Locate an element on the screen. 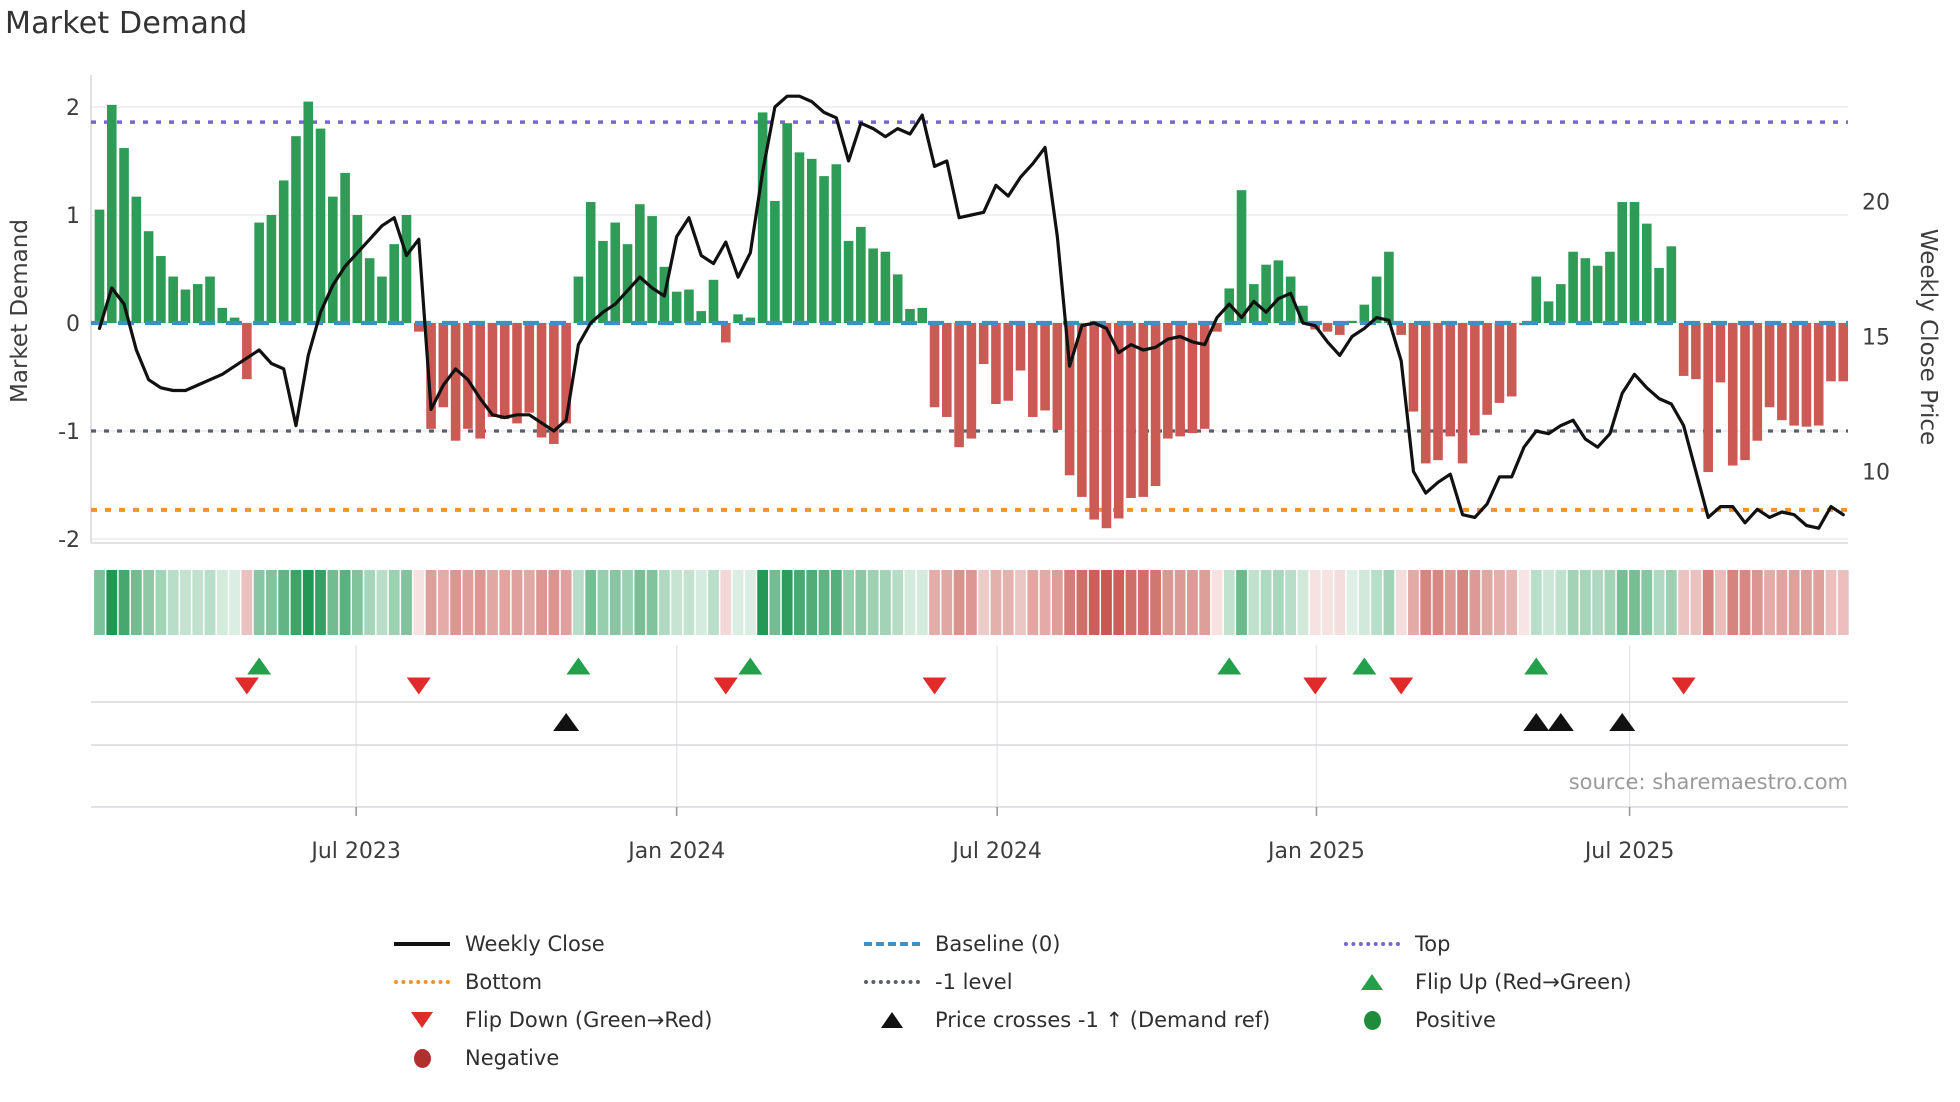 This screenshot has width=1960, height=1102. legend-item: Price crosses -1 ↑ (Demand ref) is located at coordinates (1066, 1020).